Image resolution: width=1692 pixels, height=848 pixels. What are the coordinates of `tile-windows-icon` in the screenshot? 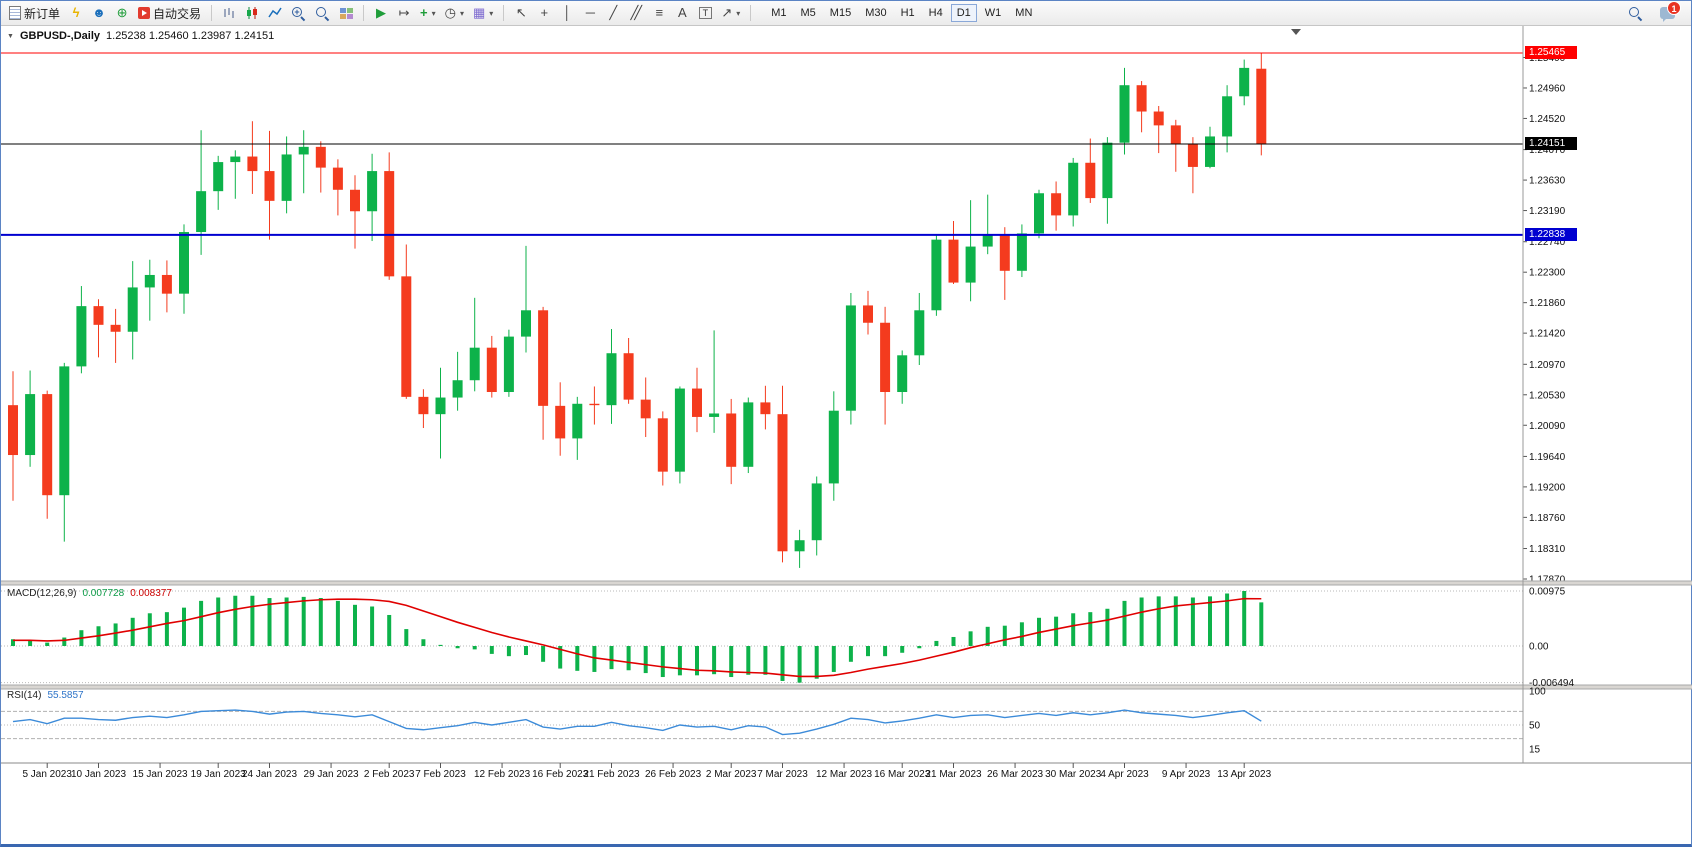 It's located at (346, 13).